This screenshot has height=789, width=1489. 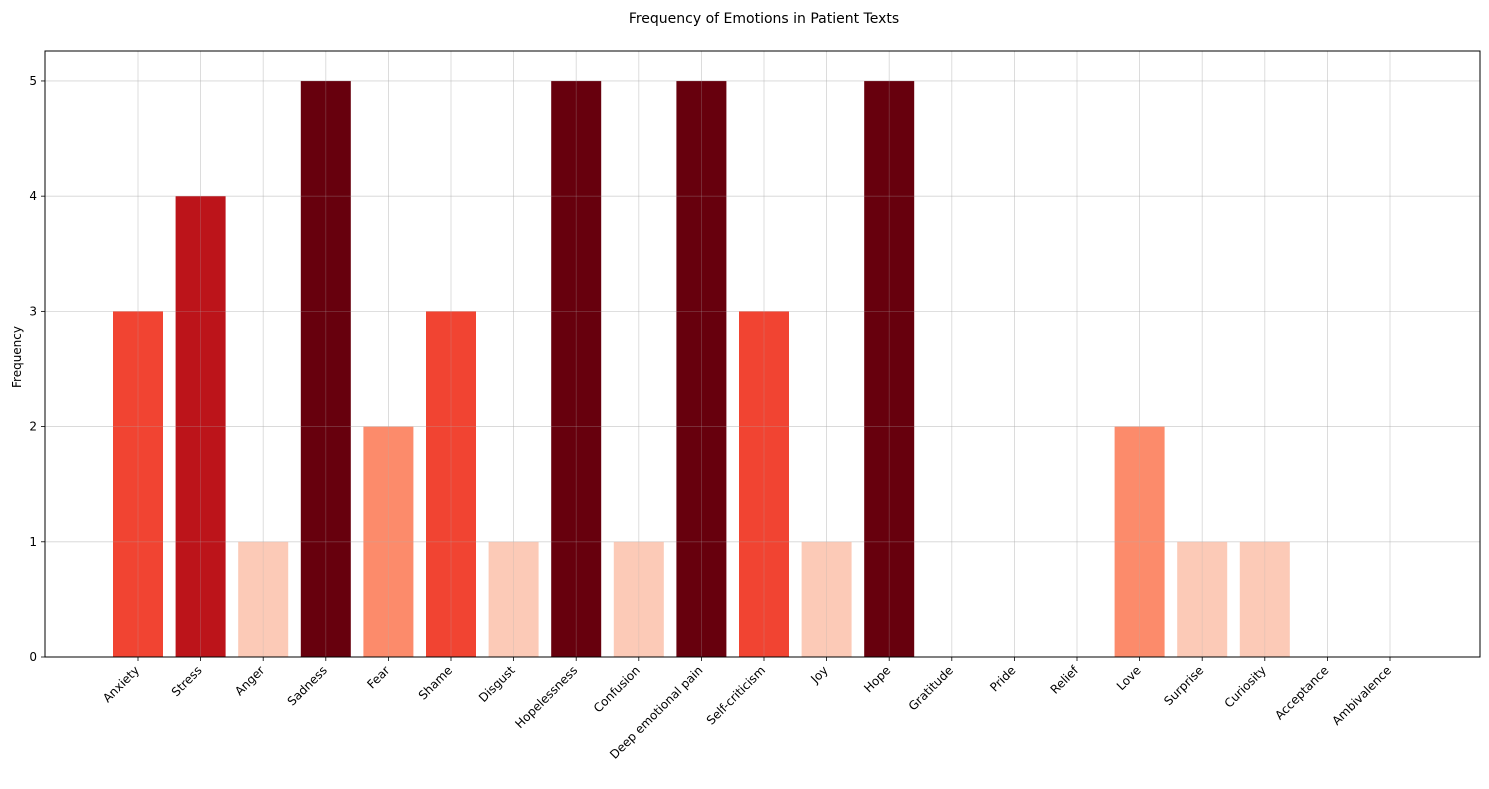 I want to click on chart-title: Frequency of Emotions in Patient Texts, so click(x=764, y=19).